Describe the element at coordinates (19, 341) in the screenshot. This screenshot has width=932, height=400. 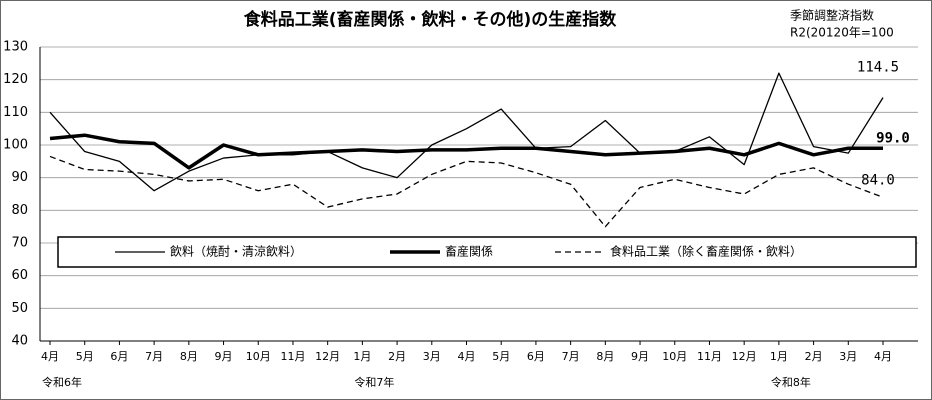
I see `y-tick-label: 40` at that location.